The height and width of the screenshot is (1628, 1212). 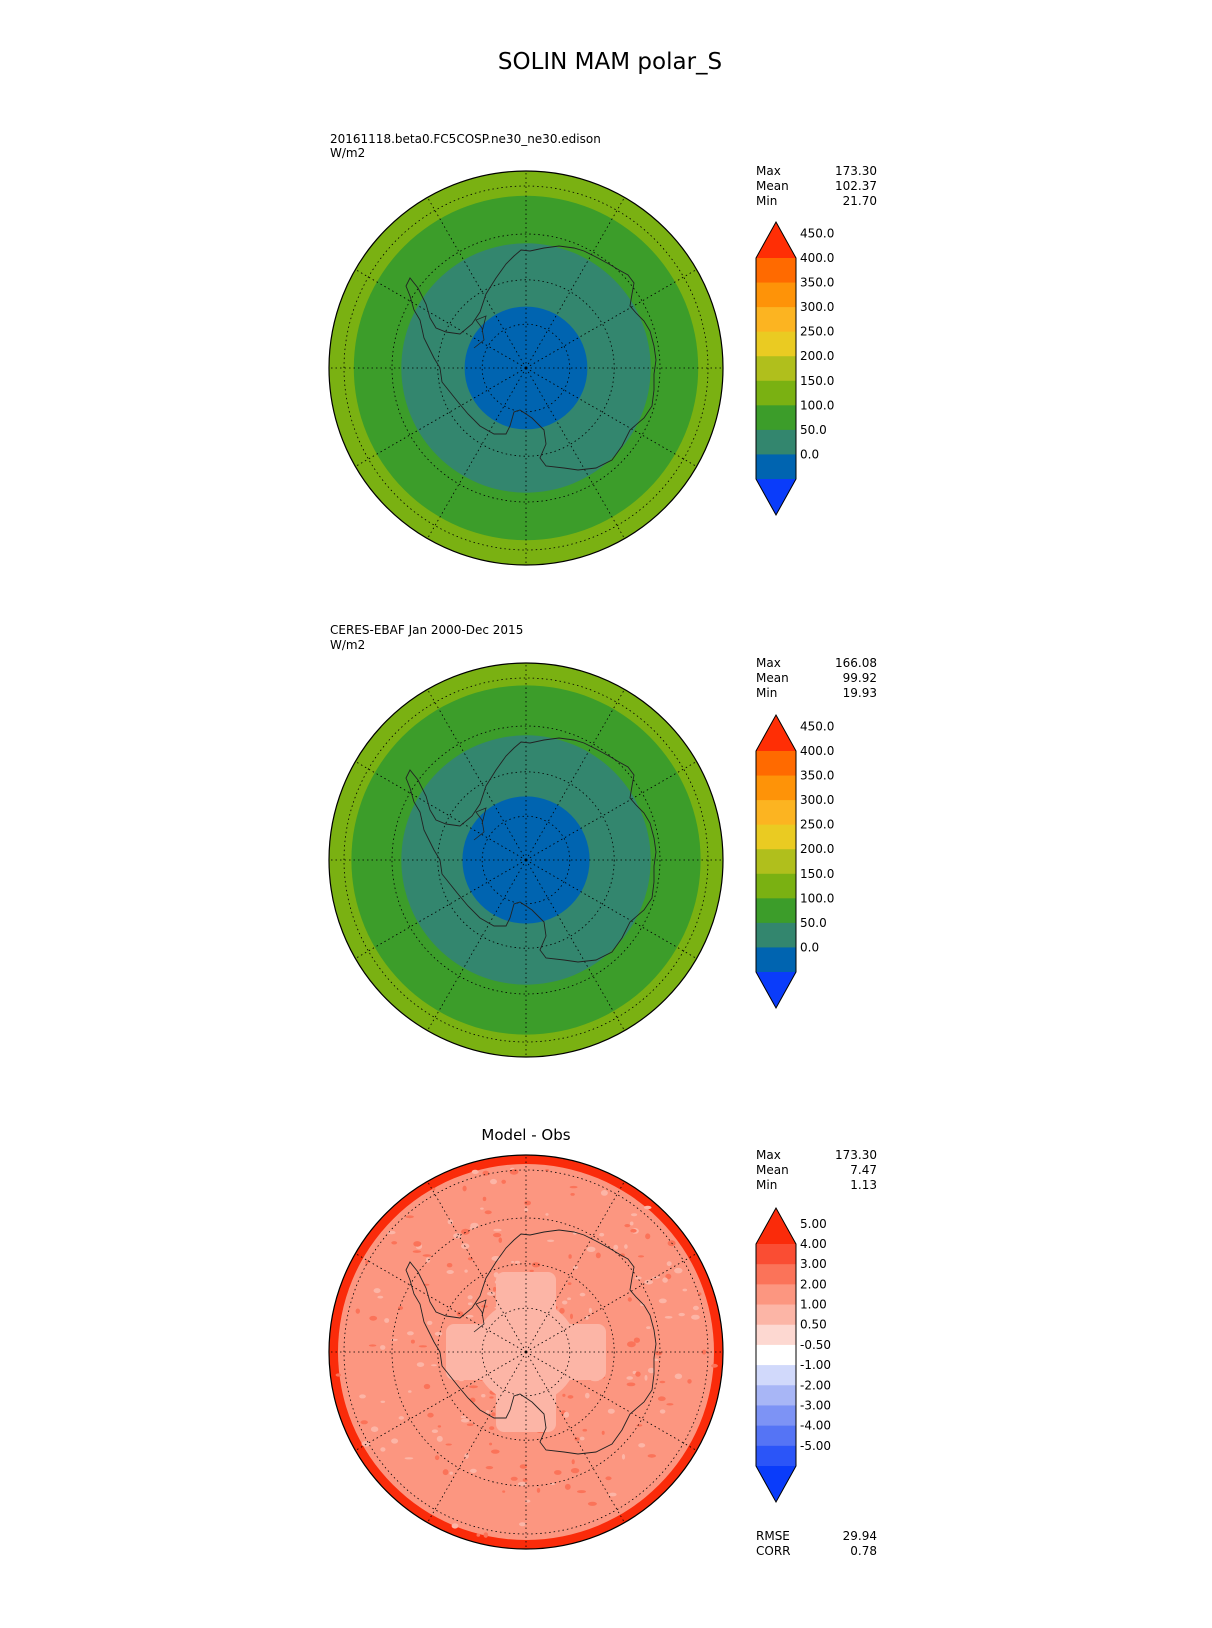 What do you see at coordinates (817, 233) in the screenshot?
I see `colorbar-tick-label: 450.0` at bounding box center [817, 233].